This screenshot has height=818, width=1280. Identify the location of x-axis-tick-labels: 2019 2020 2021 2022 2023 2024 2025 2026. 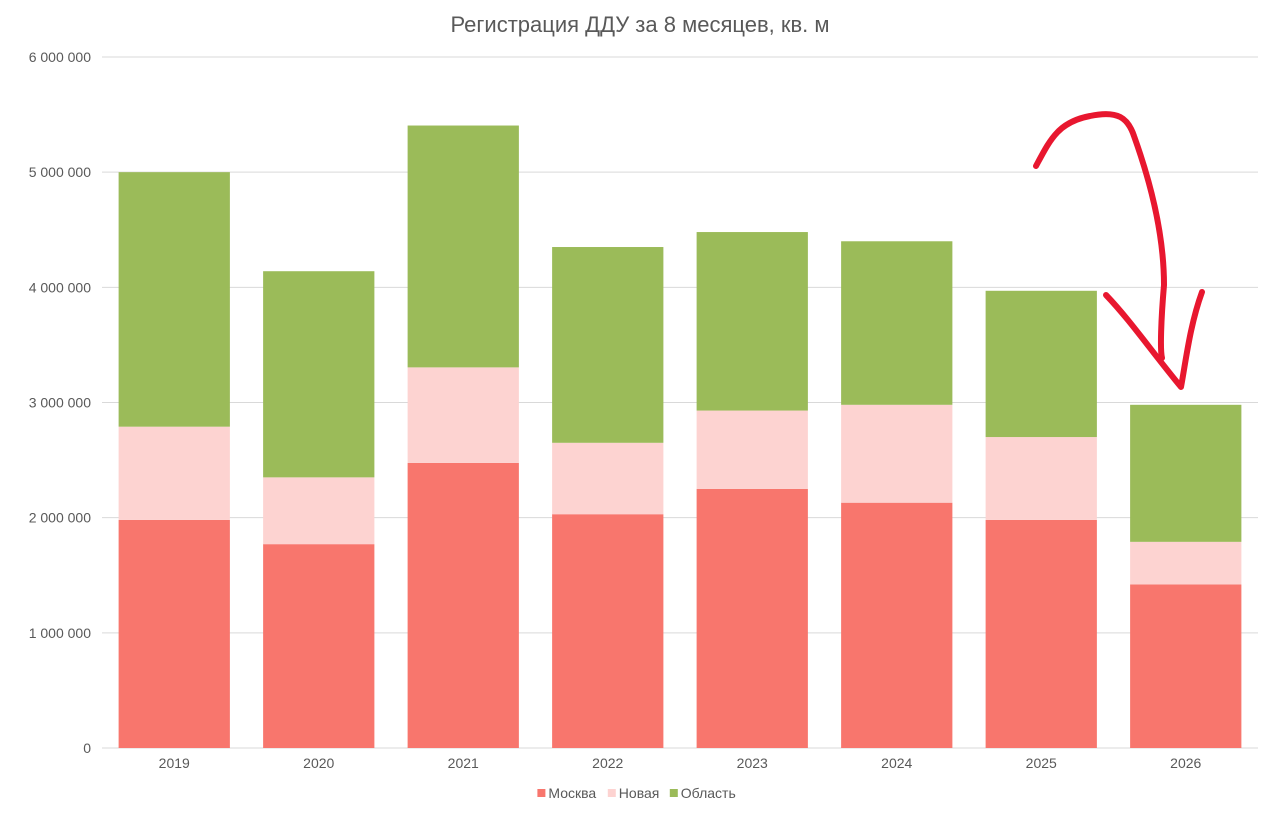
(680, 763).